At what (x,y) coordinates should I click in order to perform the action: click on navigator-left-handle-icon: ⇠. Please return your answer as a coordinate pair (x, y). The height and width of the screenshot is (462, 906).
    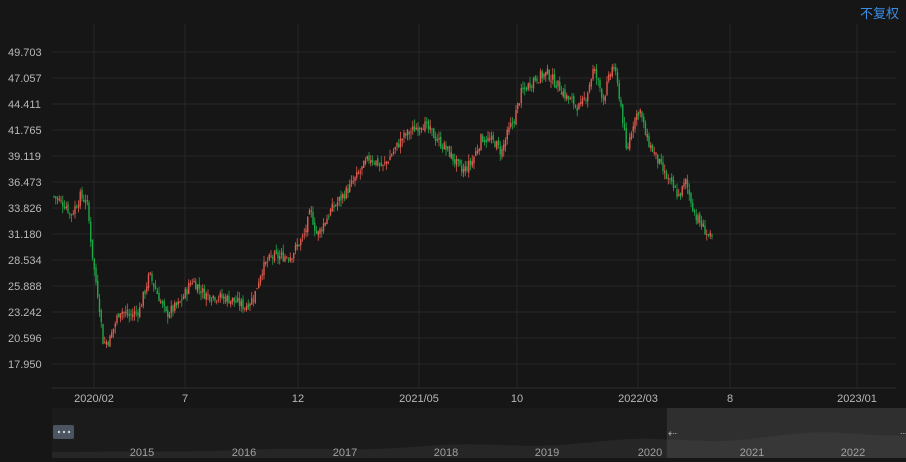
    Looking at the image, I should click on (672, 434).